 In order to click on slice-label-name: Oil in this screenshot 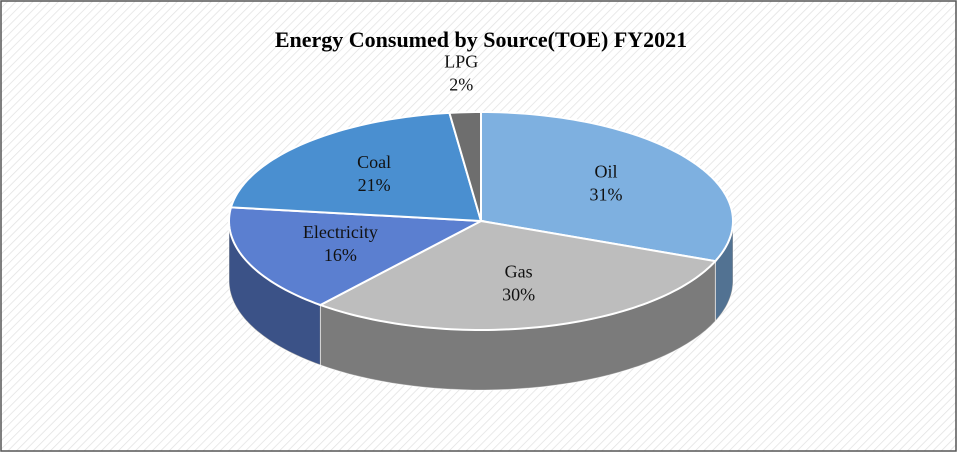, I will do `click(606, 171)`.